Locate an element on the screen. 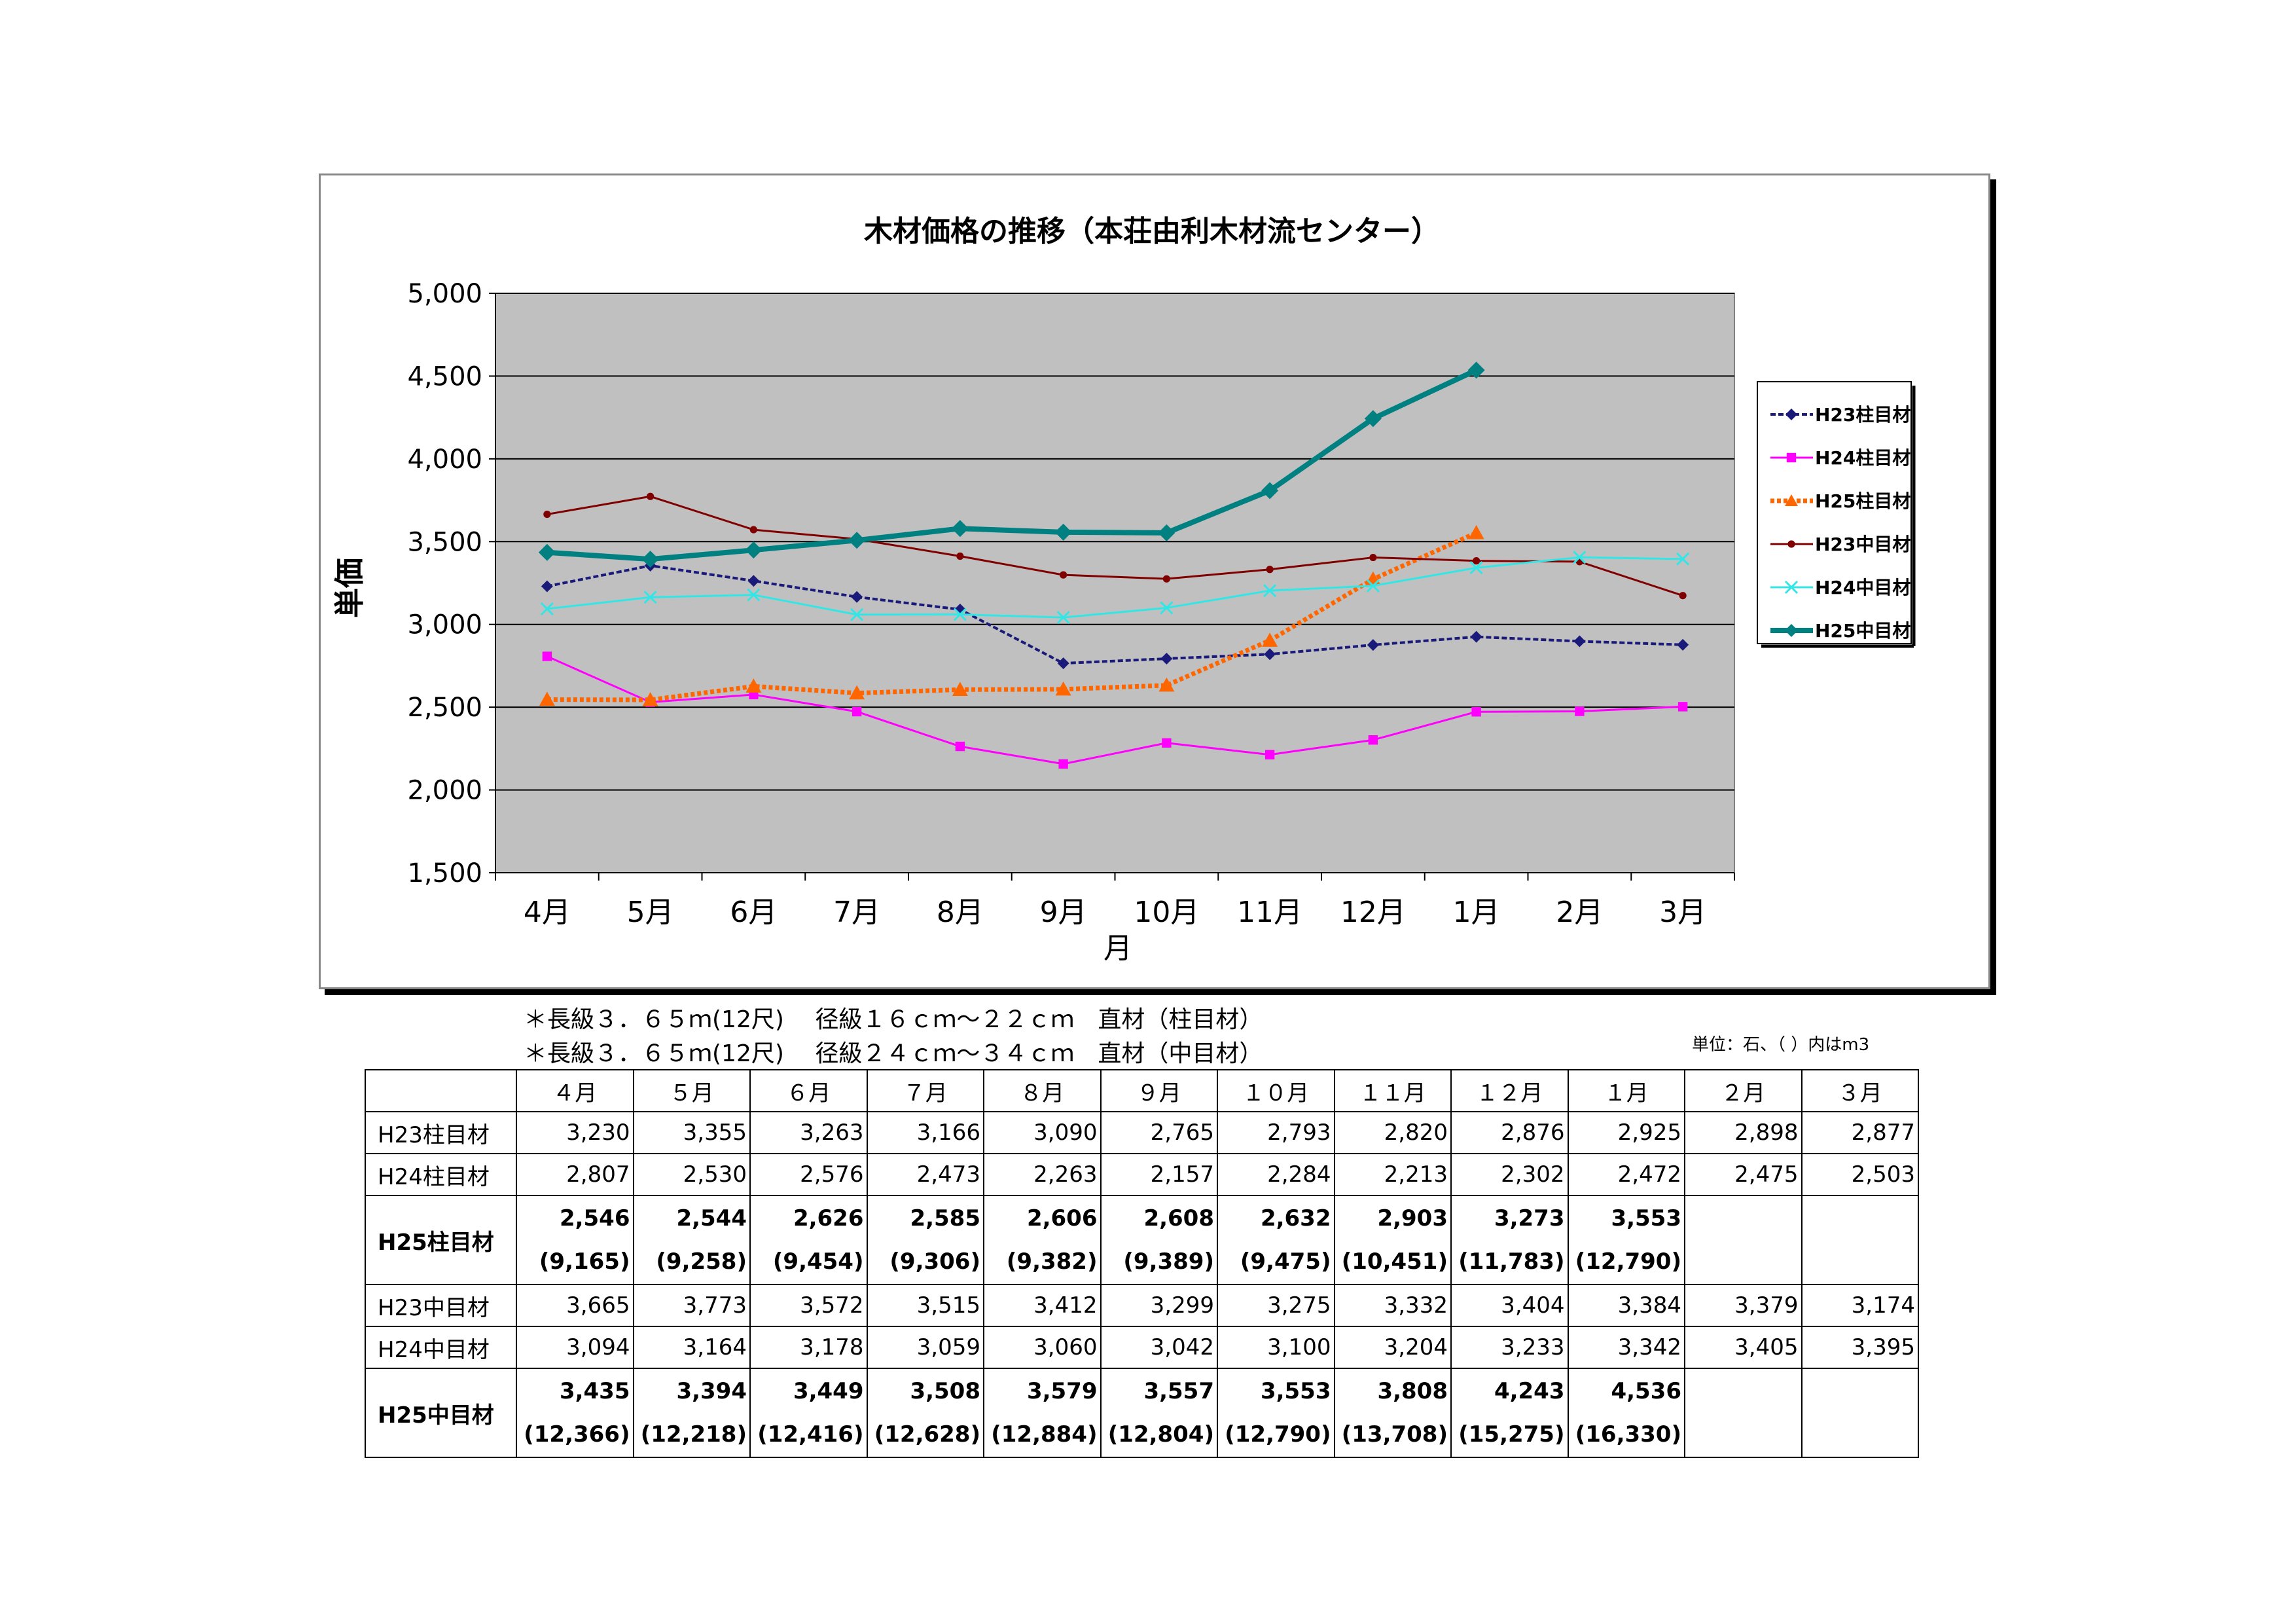 The width and height of the screenshot is (2296, 1623). value-cell: 3,808 (13,708) is located at coordinates (1392, 1413).